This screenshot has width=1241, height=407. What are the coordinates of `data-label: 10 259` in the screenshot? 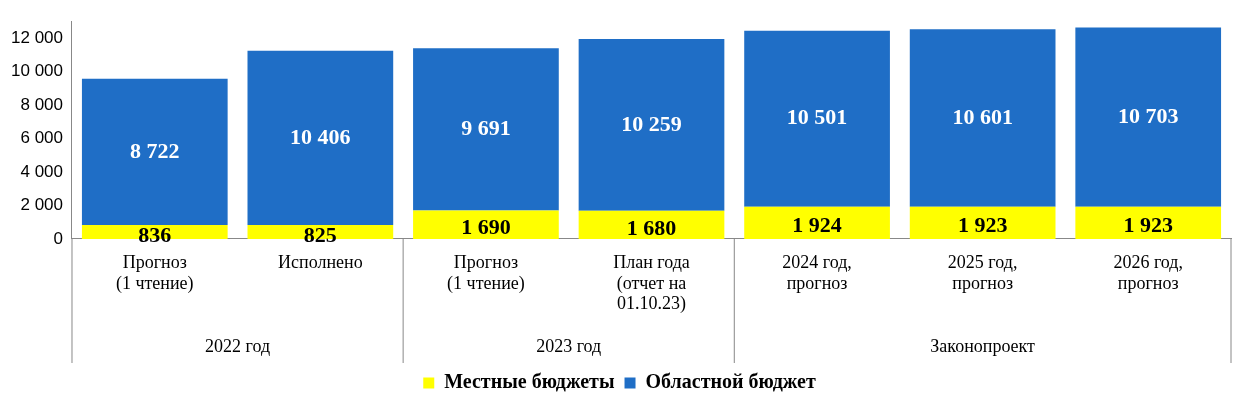 It's located at (651, 123).